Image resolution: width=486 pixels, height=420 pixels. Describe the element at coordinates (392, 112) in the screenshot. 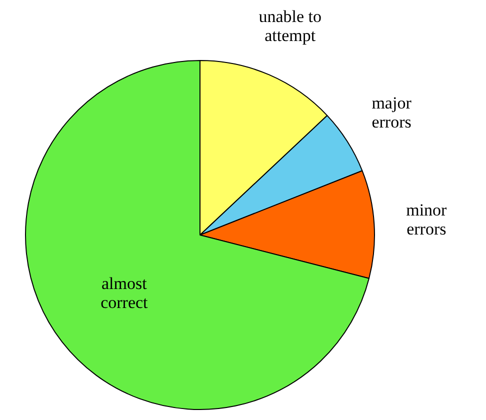

I see `slice-label: major errors` at that location.